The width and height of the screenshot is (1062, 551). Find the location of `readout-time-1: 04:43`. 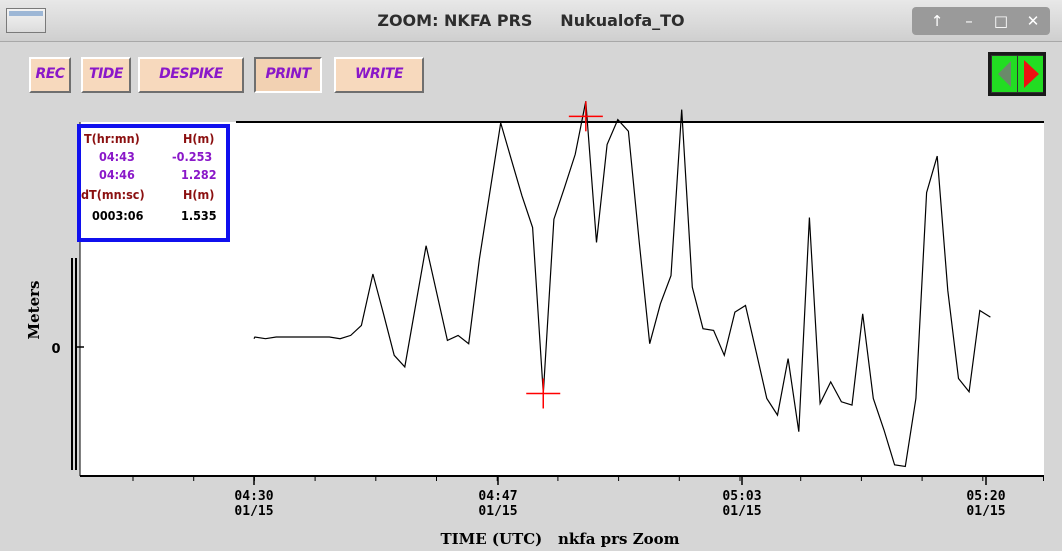

readout-time-1: 04:43 is located at coordinates (117, 156).